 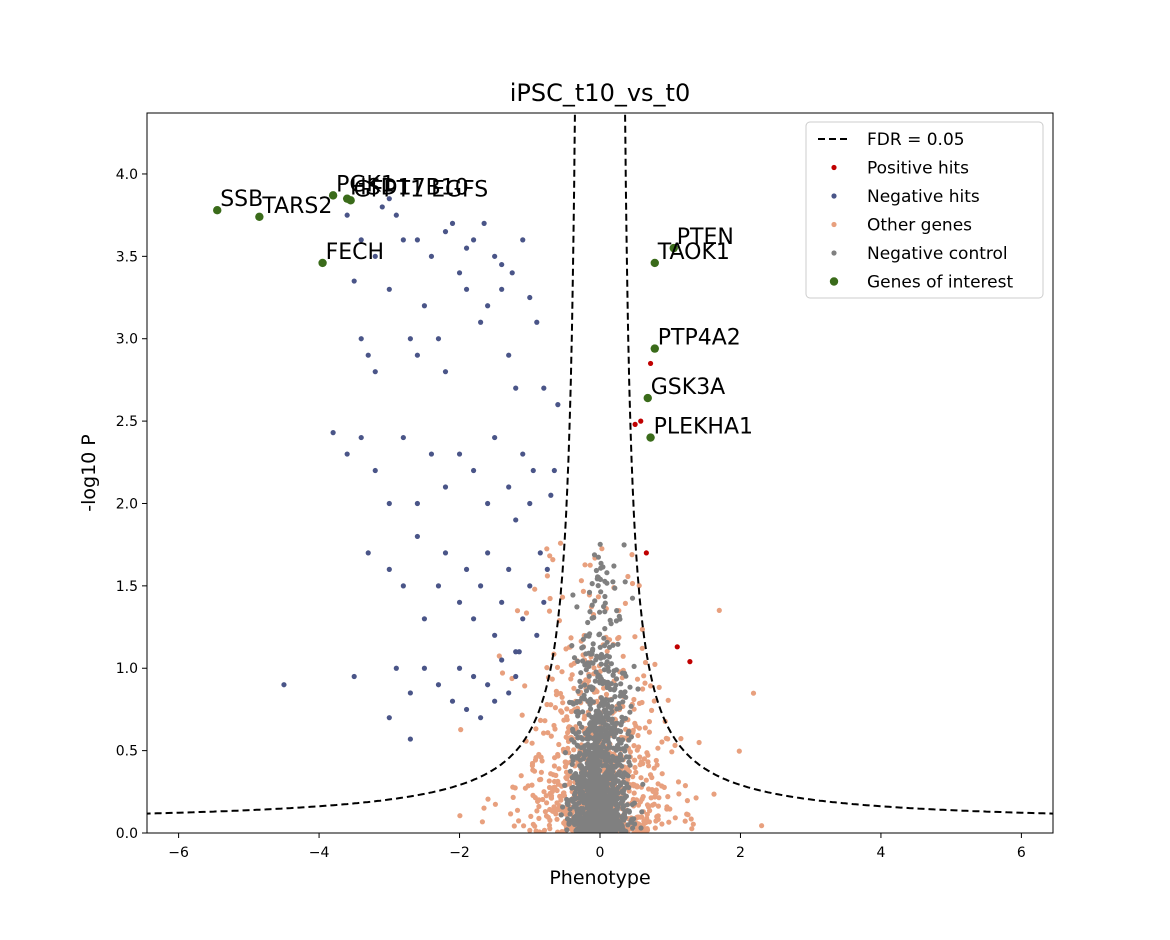 I want to click on genes-of-interest-point, so click(x=673, y=248).